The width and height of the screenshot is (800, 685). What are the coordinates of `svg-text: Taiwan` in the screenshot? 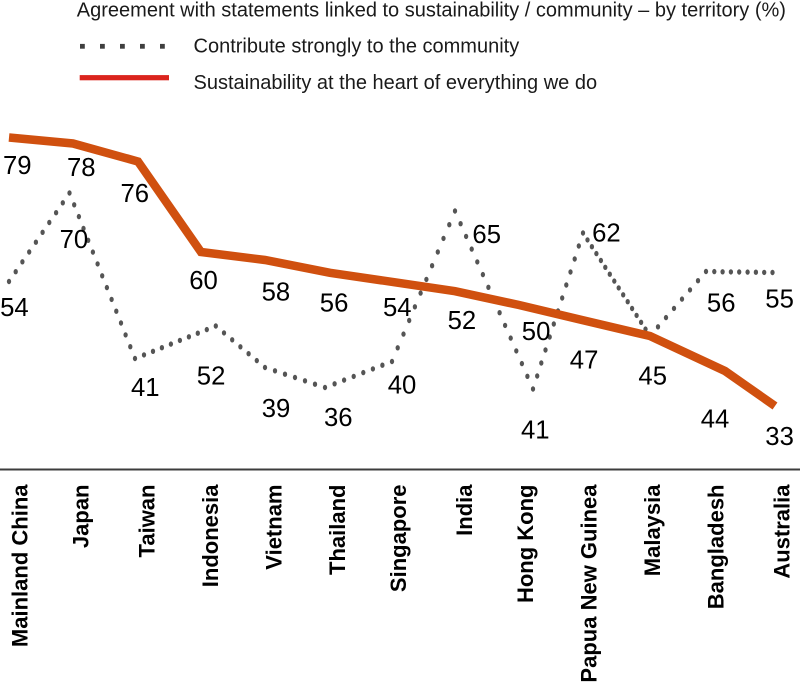 It's located at (147, 521).